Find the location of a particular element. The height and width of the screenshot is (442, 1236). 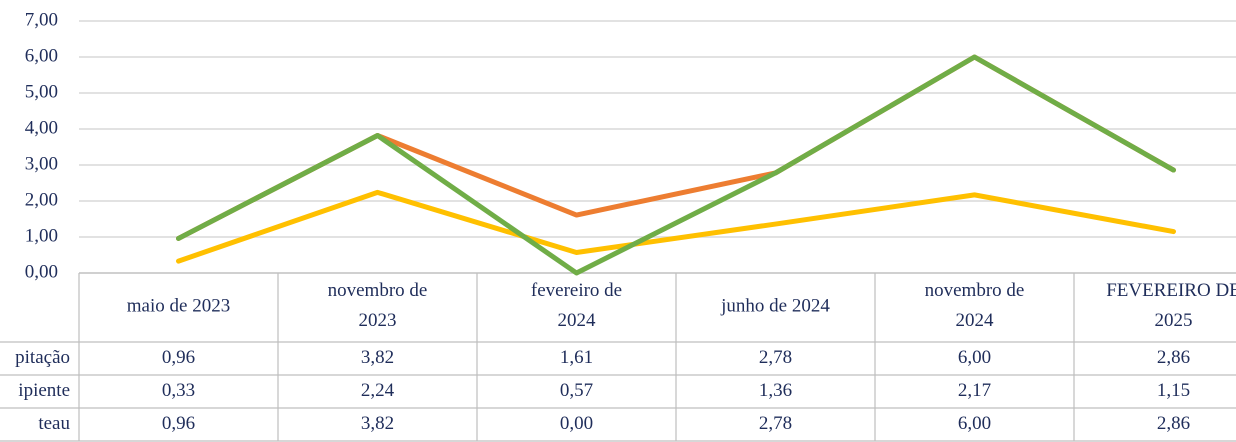

y-tick-label: 1,00 is located at coordinates (41, 235).